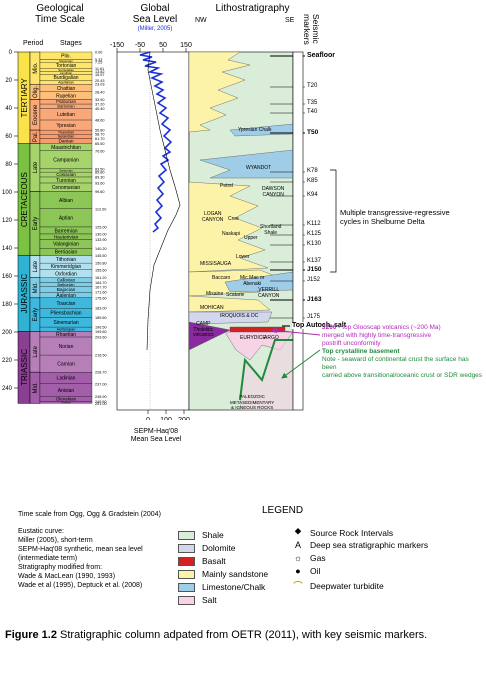 This screenshot has height=677, width=486. What do you see at coordinates (66, 181) in the screenshot?
I see `stage-label: Turonian` at bounding box center [66, 181].